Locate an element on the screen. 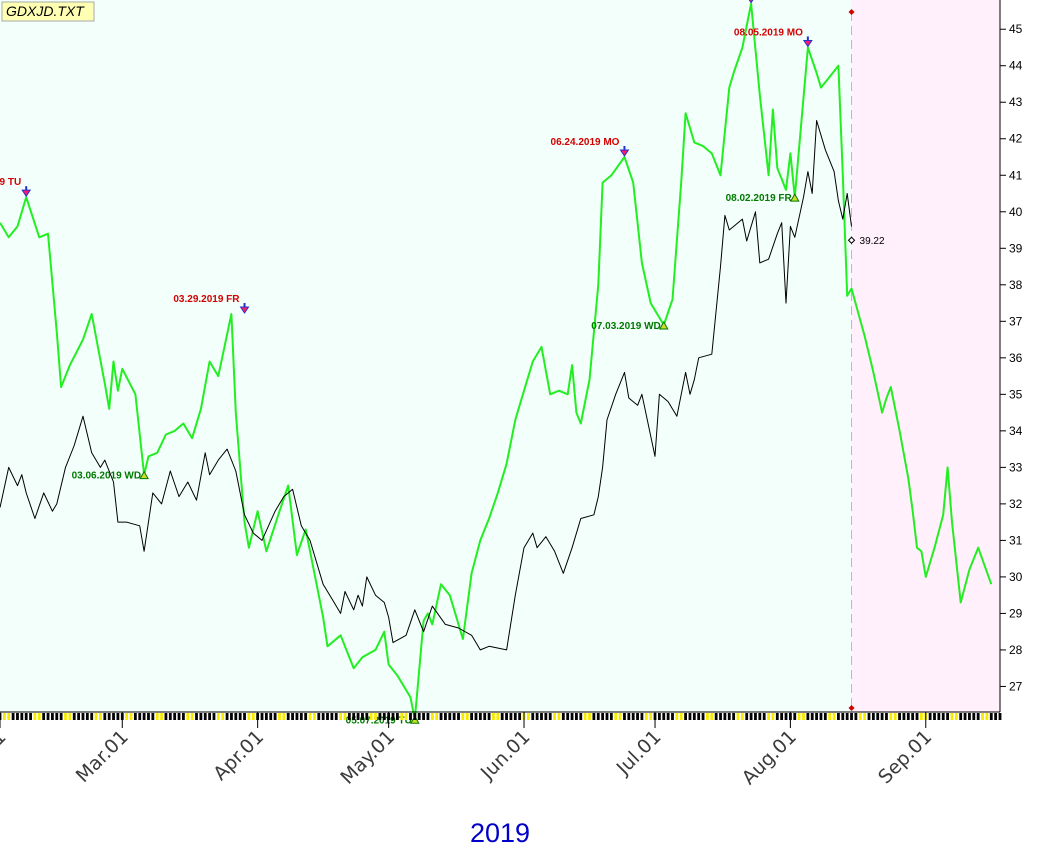 The image size is (1063, 849). trough-arrow-marker is located at coordinates (794, 197).